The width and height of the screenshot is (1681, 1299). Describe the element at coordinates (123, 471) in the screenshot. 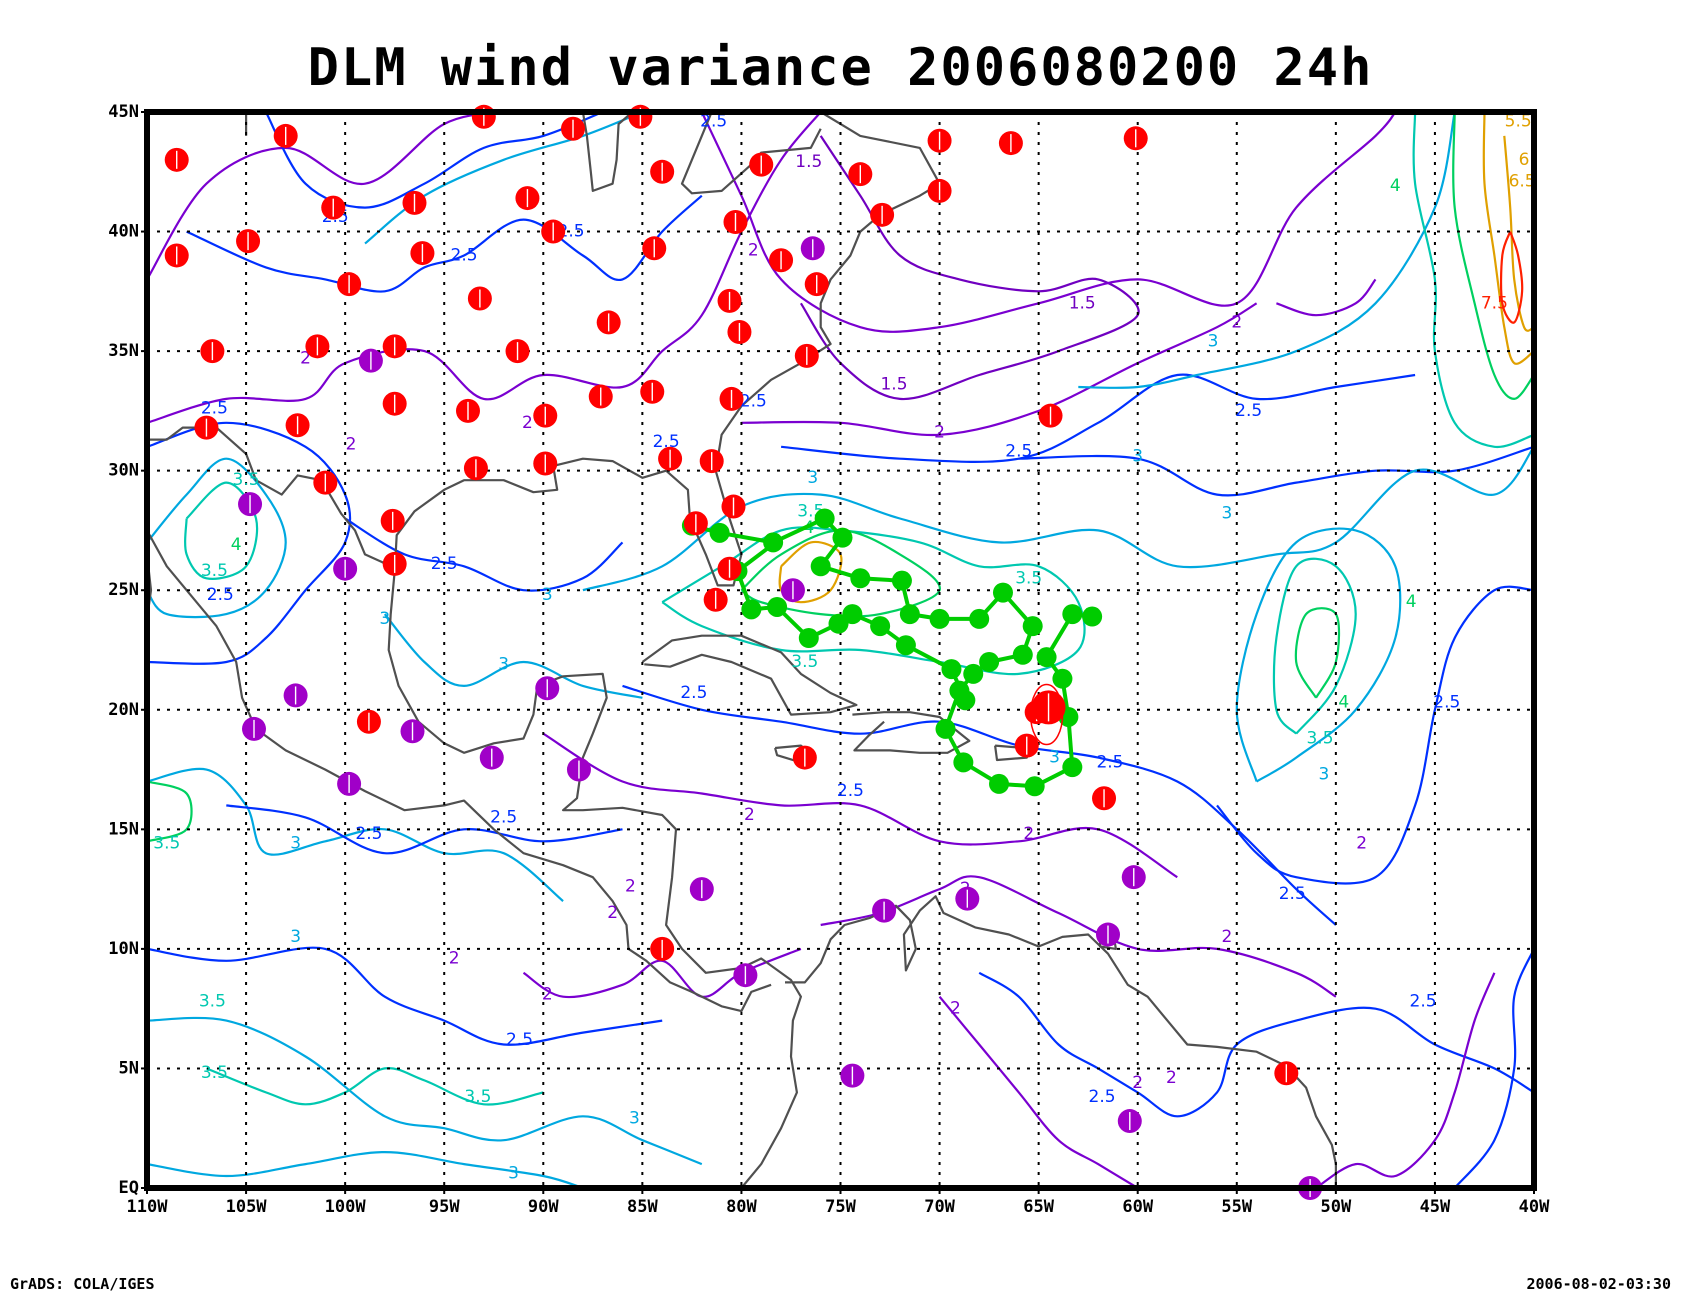

I see `lat-tick-label: 30N` at that location.